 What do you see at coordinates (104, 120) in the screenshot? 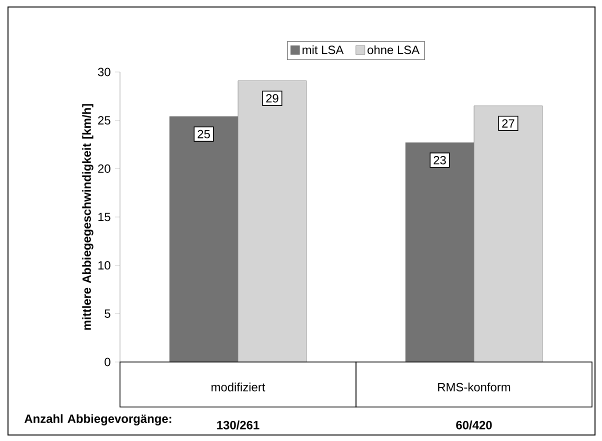
I see `y-tick-label: 25` at bounding box center [104, 120].